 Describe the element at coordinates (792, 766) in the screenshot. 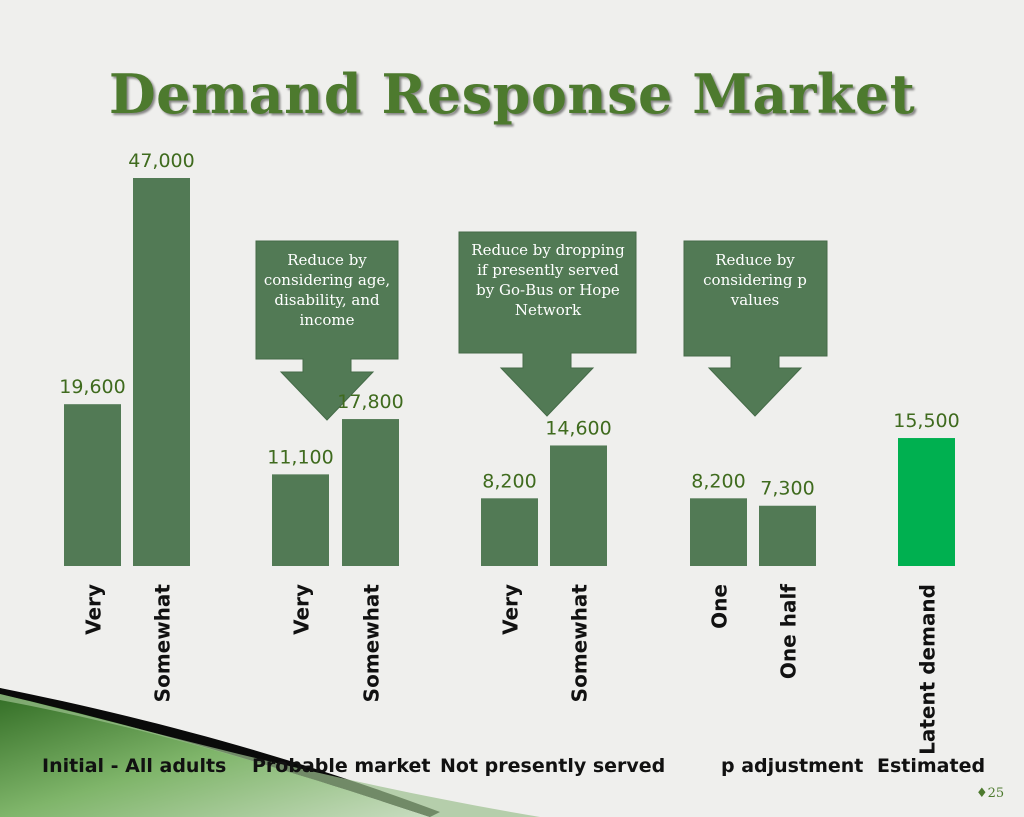

I see `group-label-p-adjustment: p adjustment` at that location.